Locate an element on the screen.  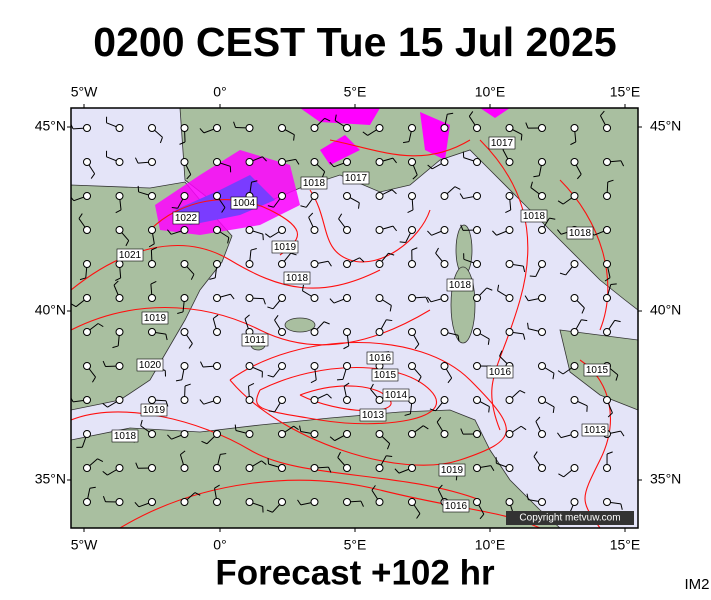
lon-label-bottom: 10°E is located at coordinates (490, 545).